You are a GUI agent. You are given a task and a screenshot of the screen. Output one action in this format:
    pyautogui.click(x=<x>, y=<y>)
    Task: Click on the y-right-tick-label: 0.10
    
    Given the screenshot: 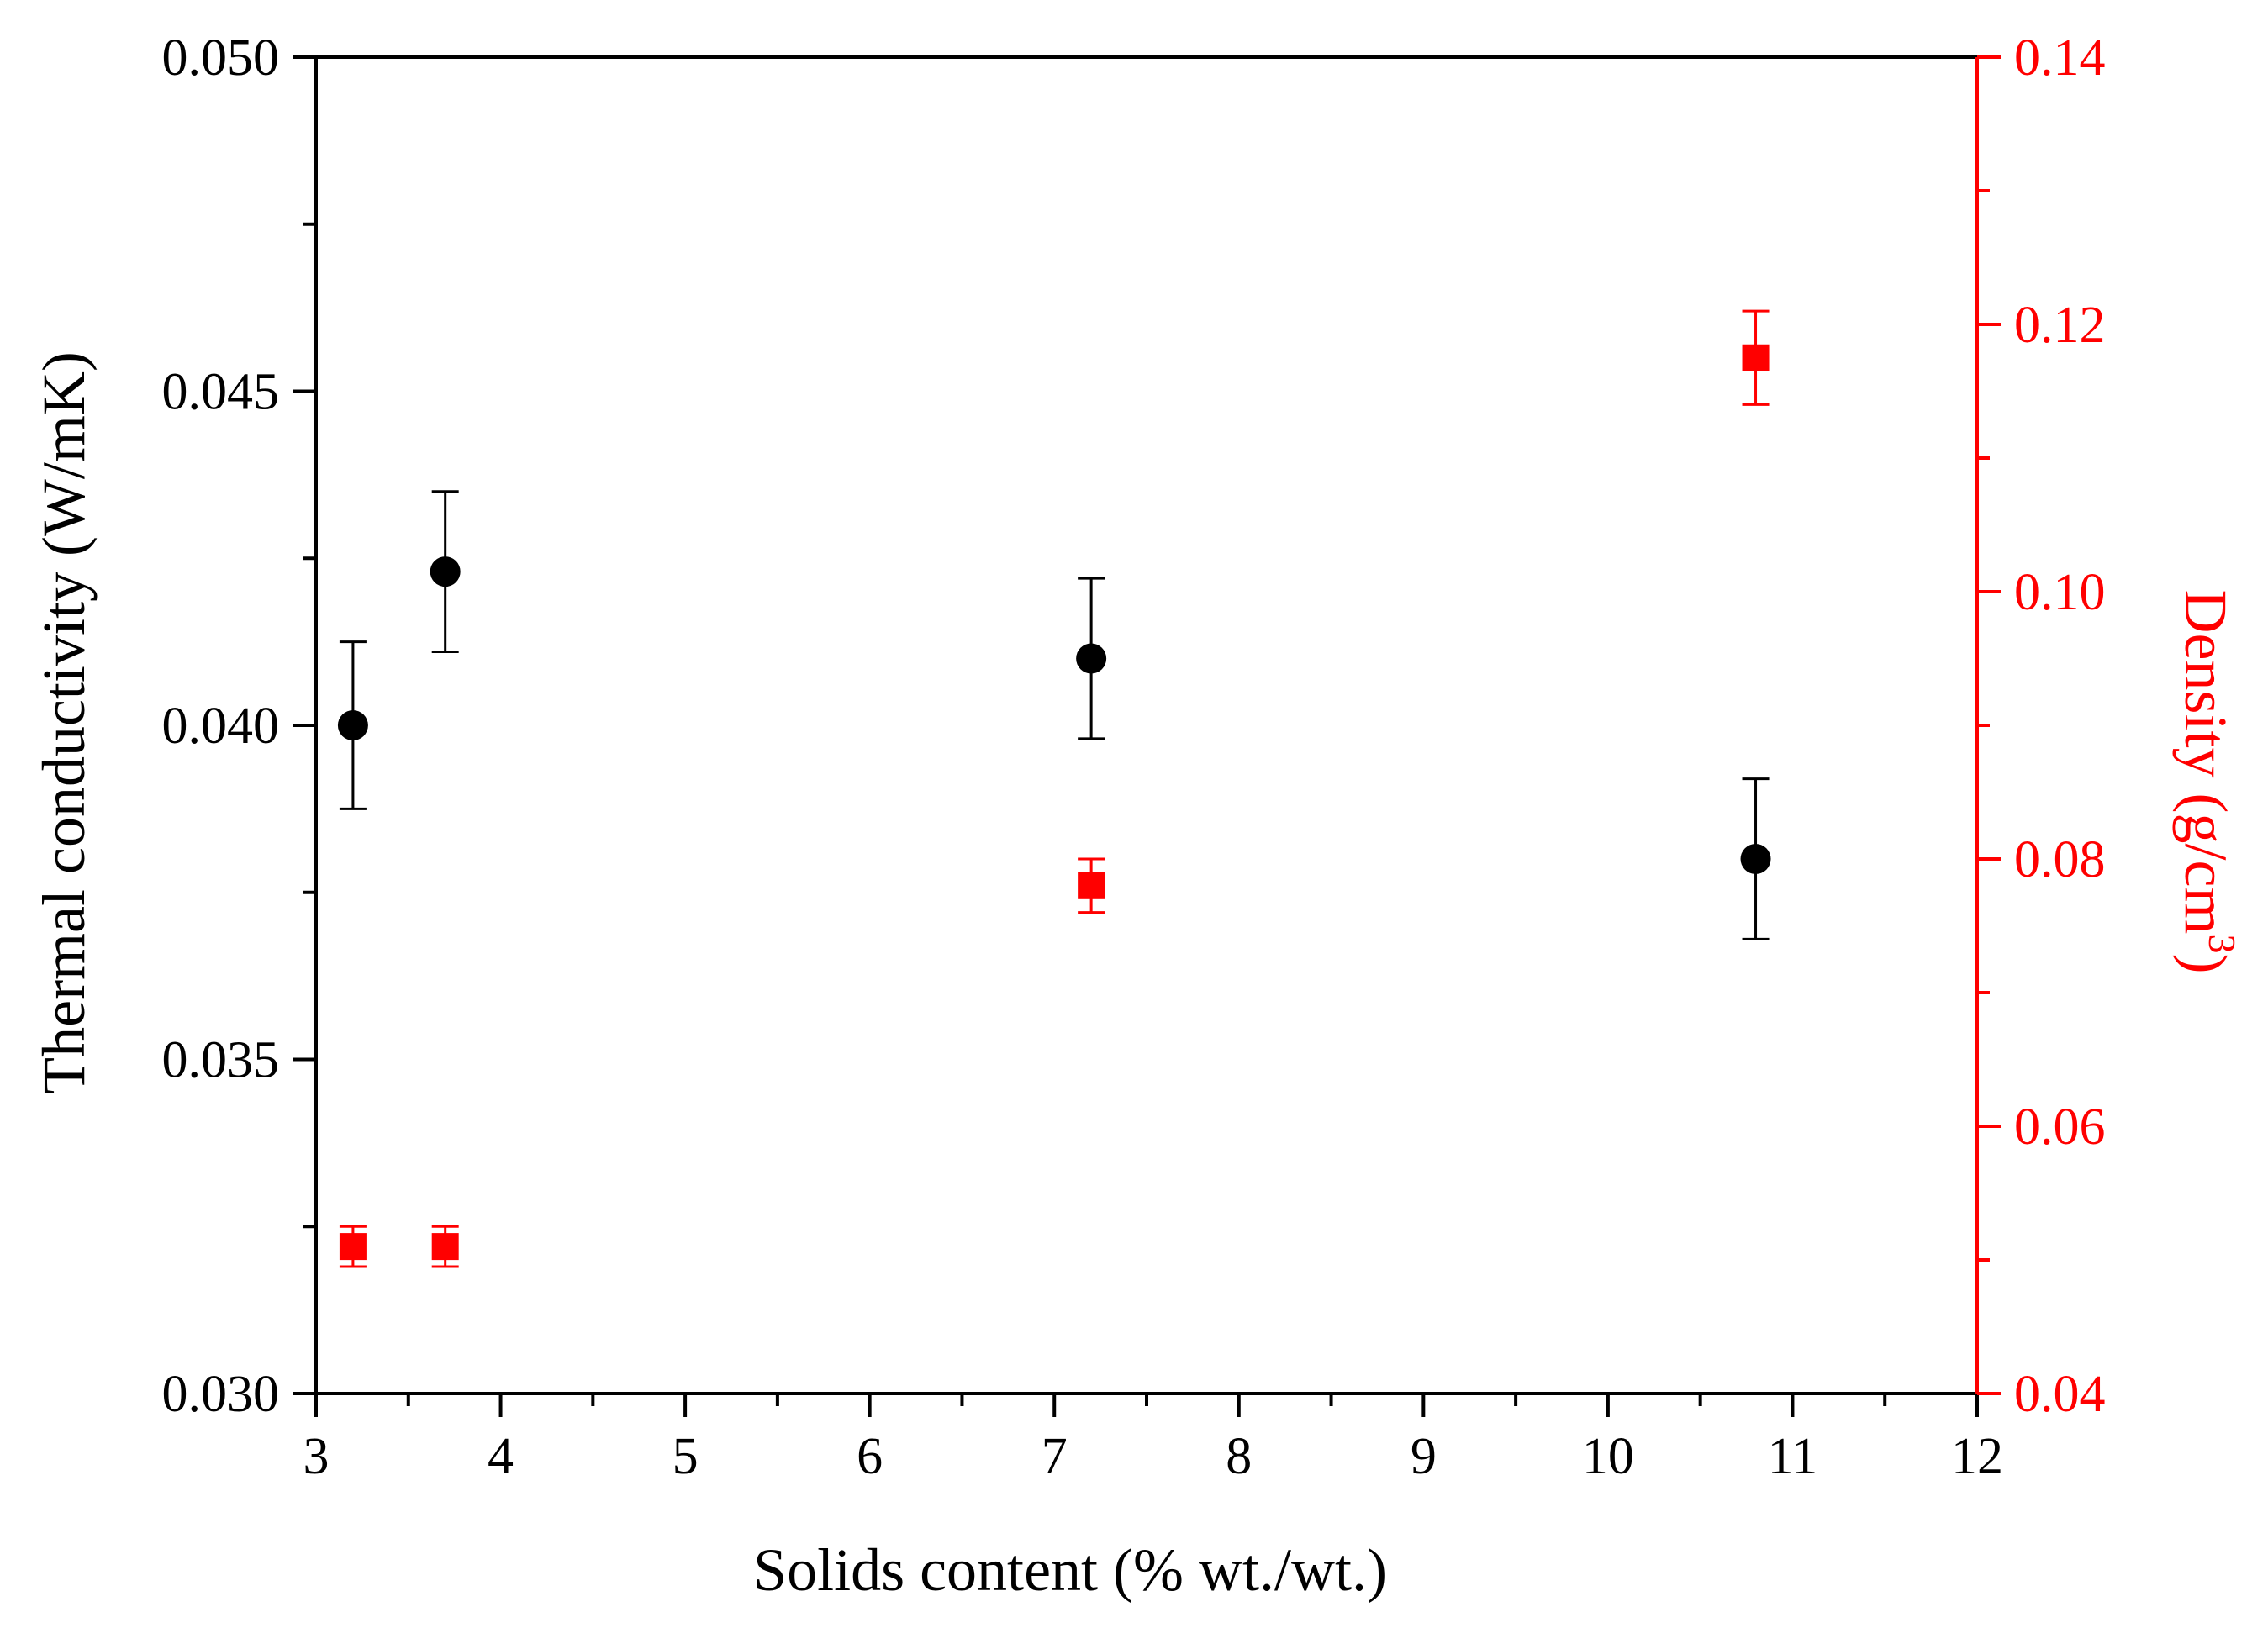 What is the action you would take?
    pyautogui.click(x=2060, y=592)
    